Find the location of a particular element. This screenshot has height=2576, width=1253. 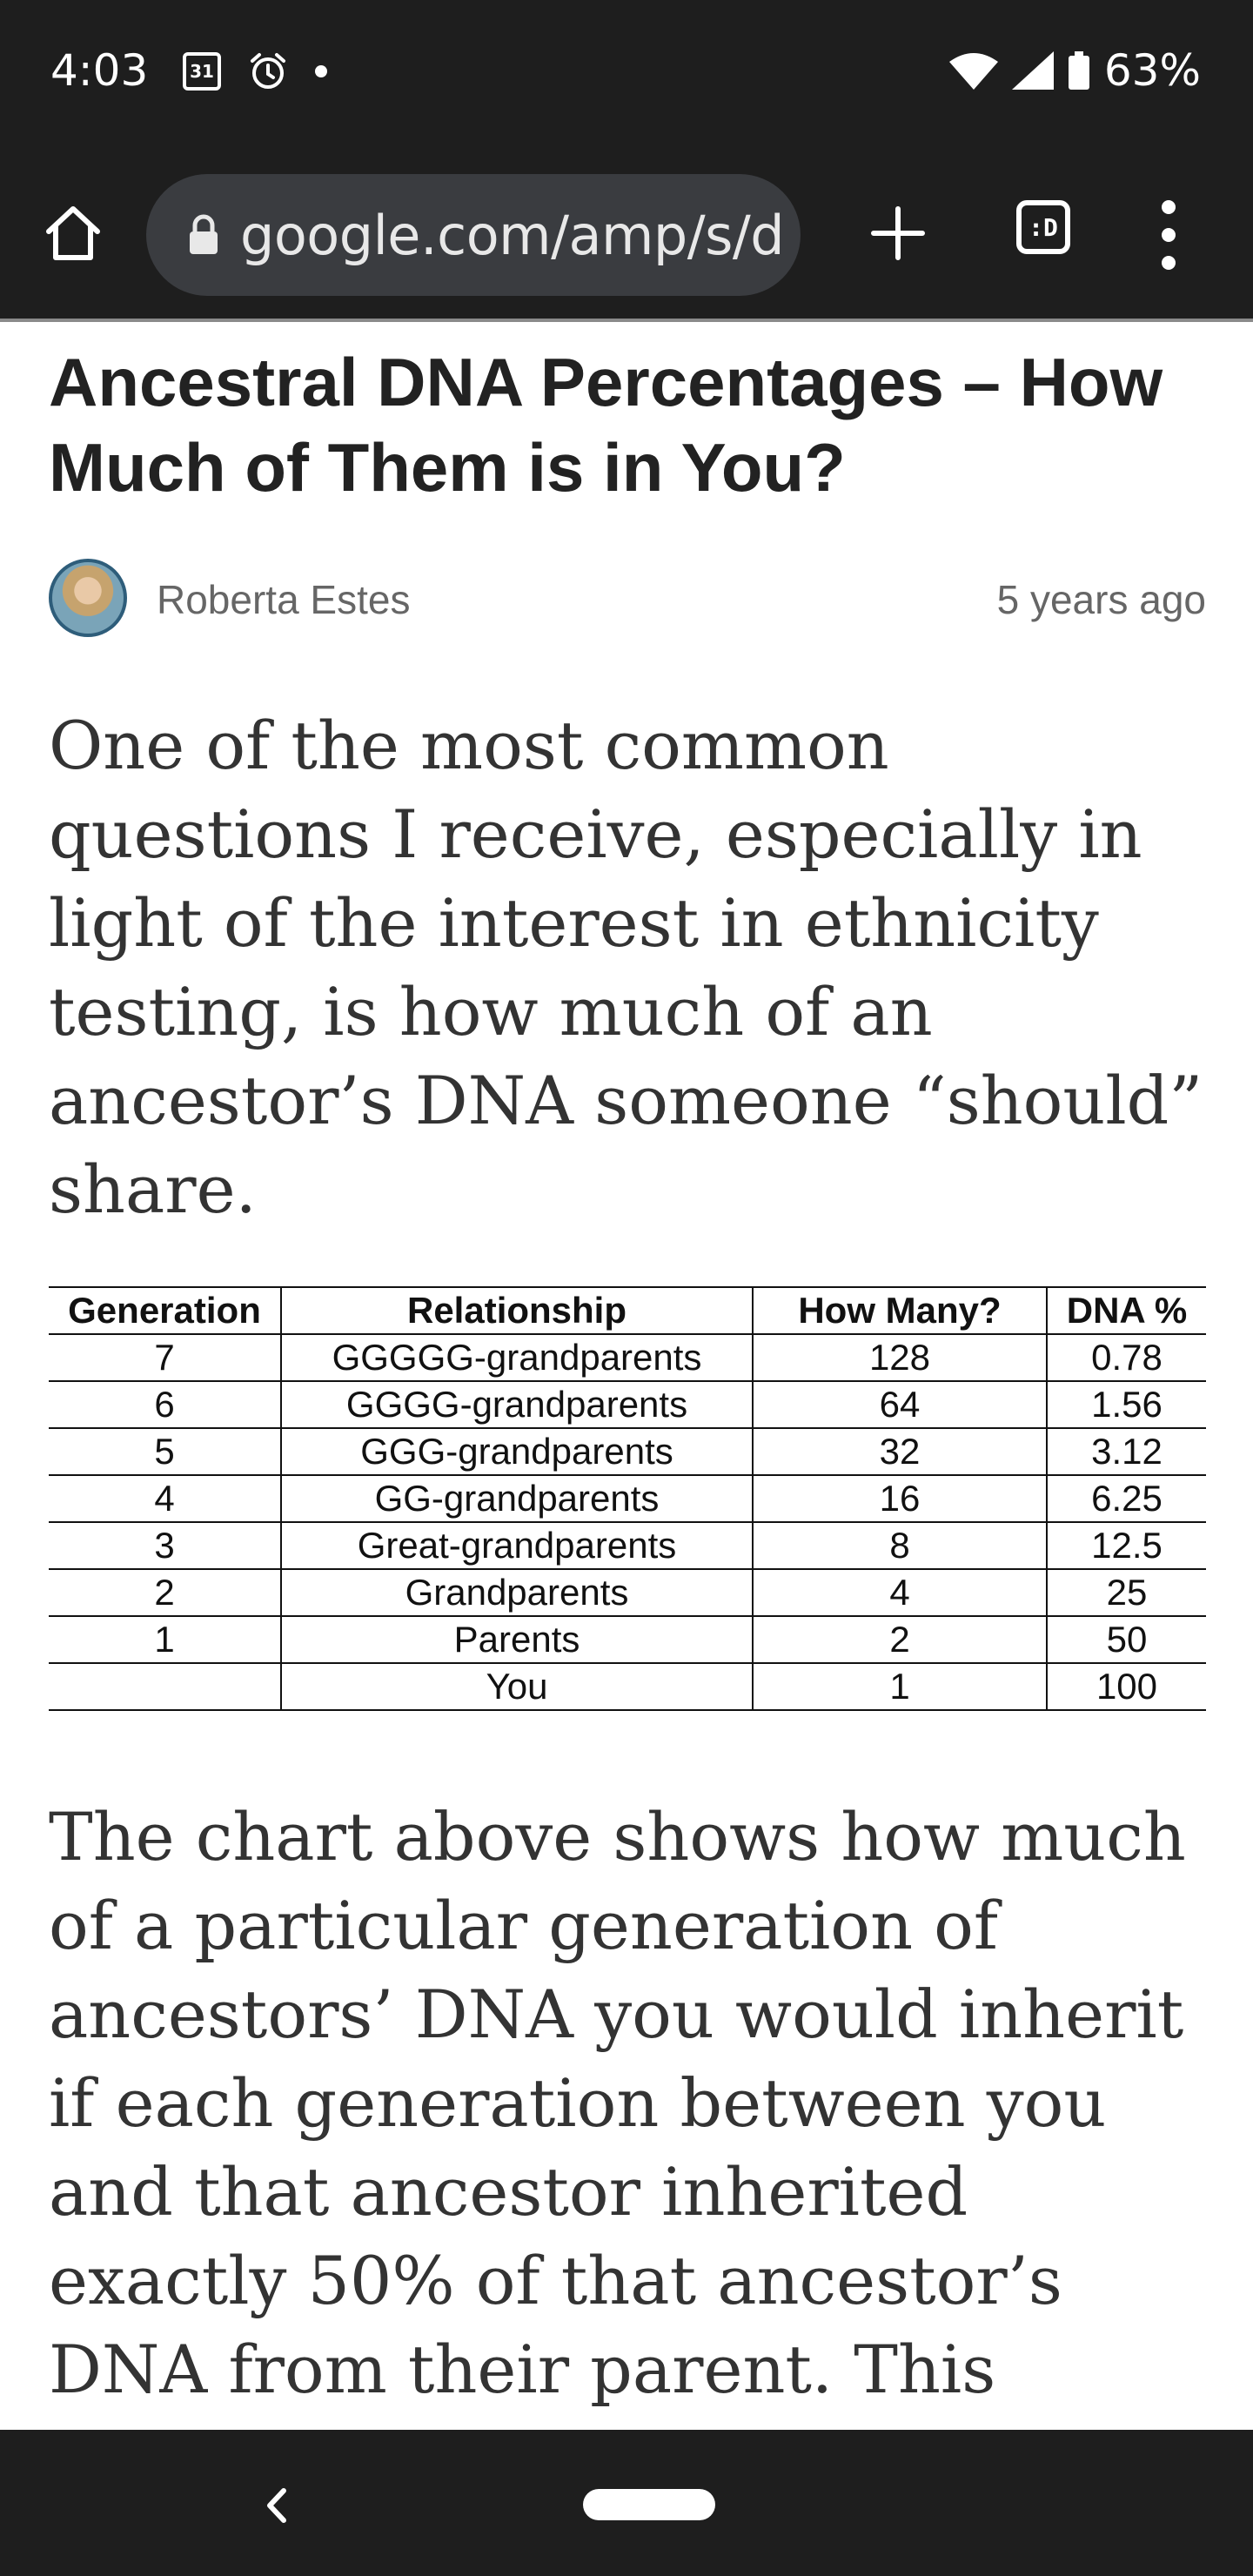

table-row: 3 Great-grandparents 8 12.5 is located at coordinates (627, 1546).